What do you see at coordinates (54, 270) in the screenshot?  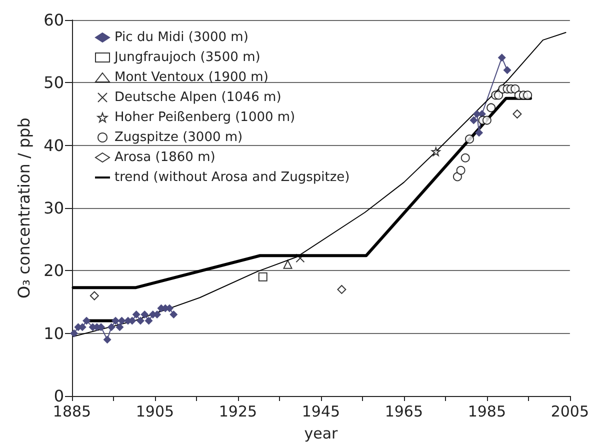 I see `y-tick-label: 20` at bounding box center [54, 270].